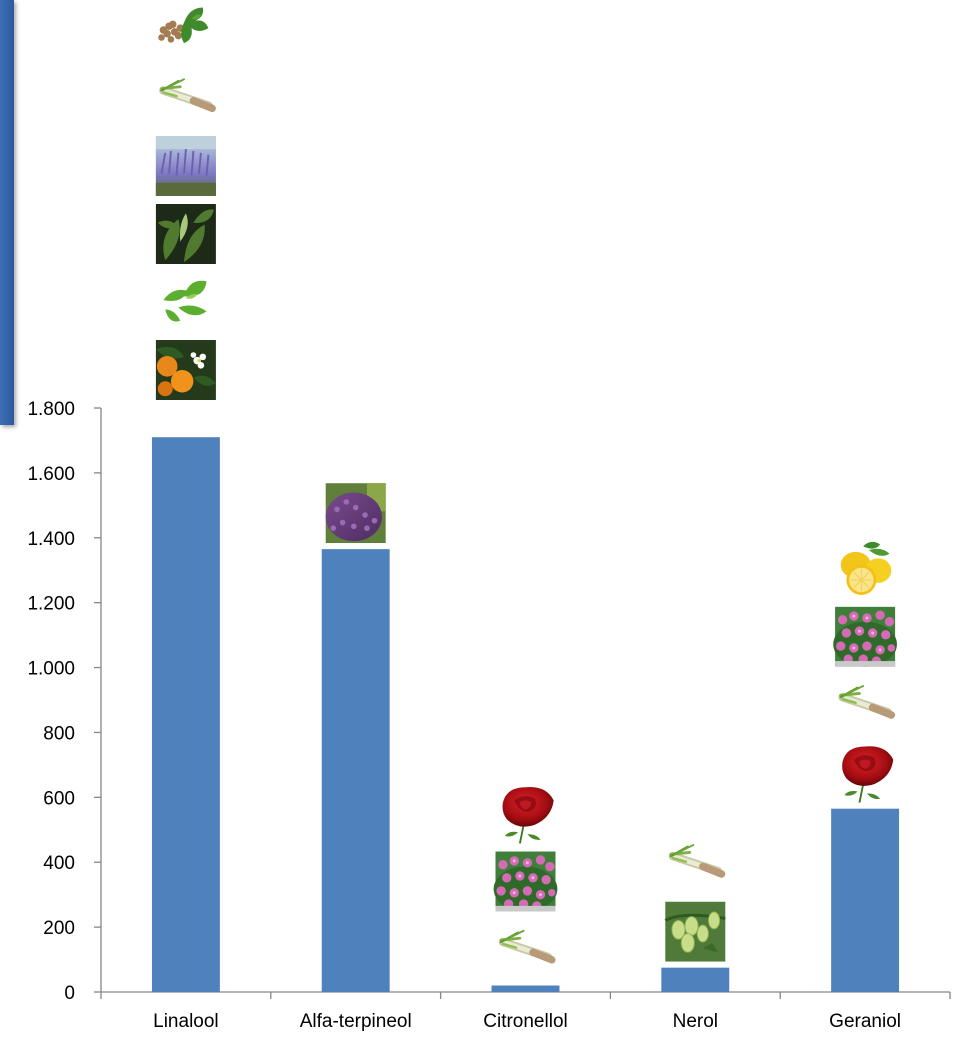 This screenshot has height=1040, width=955. What do you see at coordinates (51, 474) in the screenshot?
I see `y-tick-label: 1.600` at bounding box center [51, 474].